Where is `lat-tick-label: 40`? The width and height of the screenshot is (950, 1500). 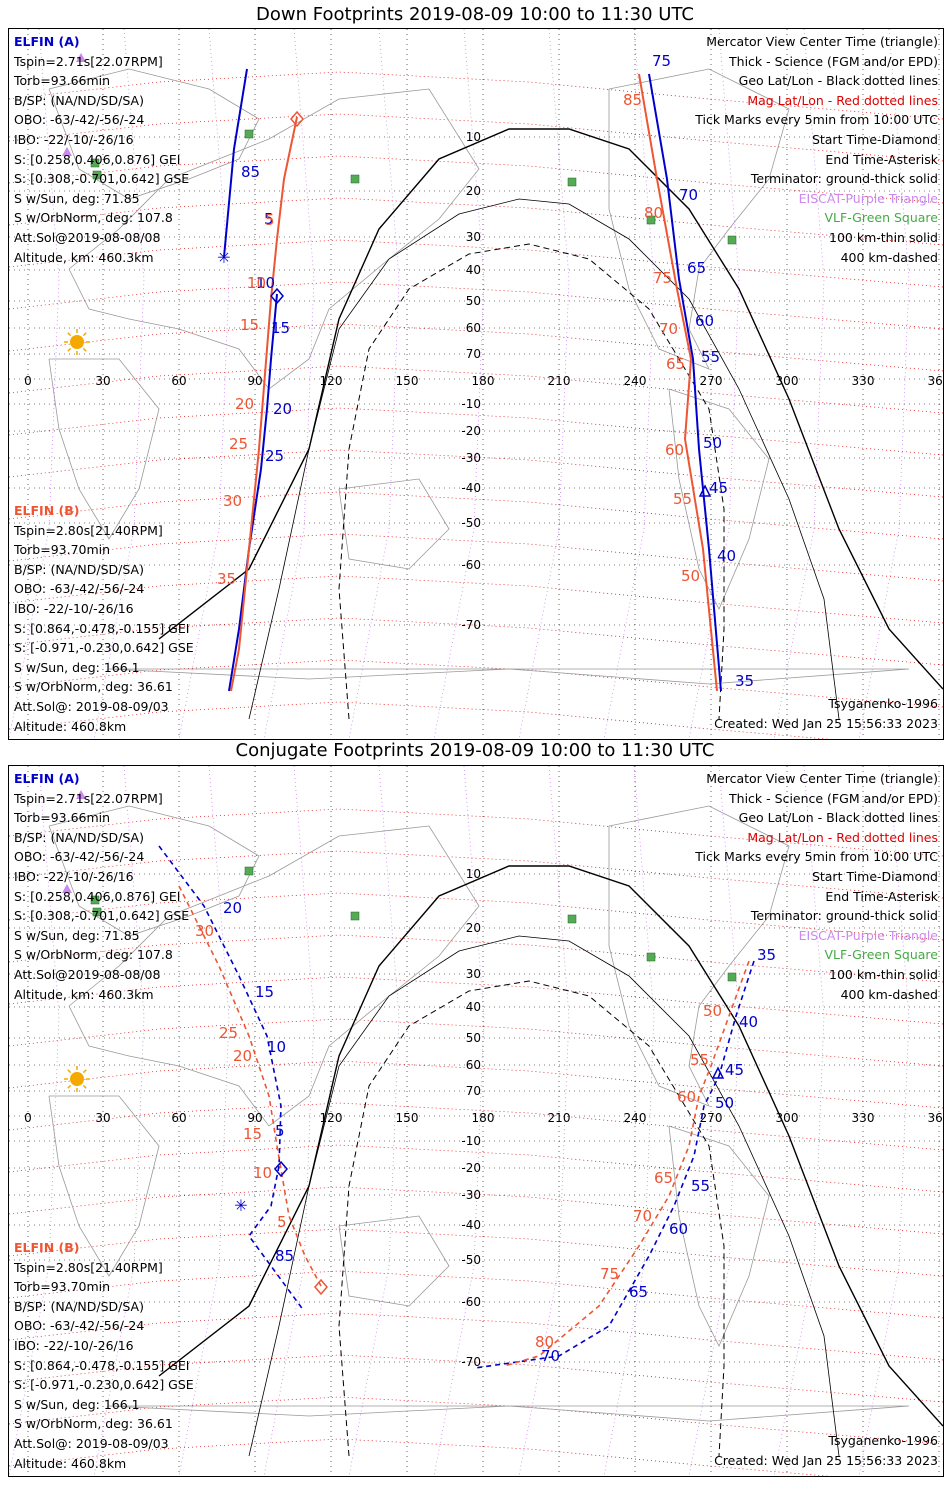 lat-tick-label: 40 is located at coordinates (473, 270).